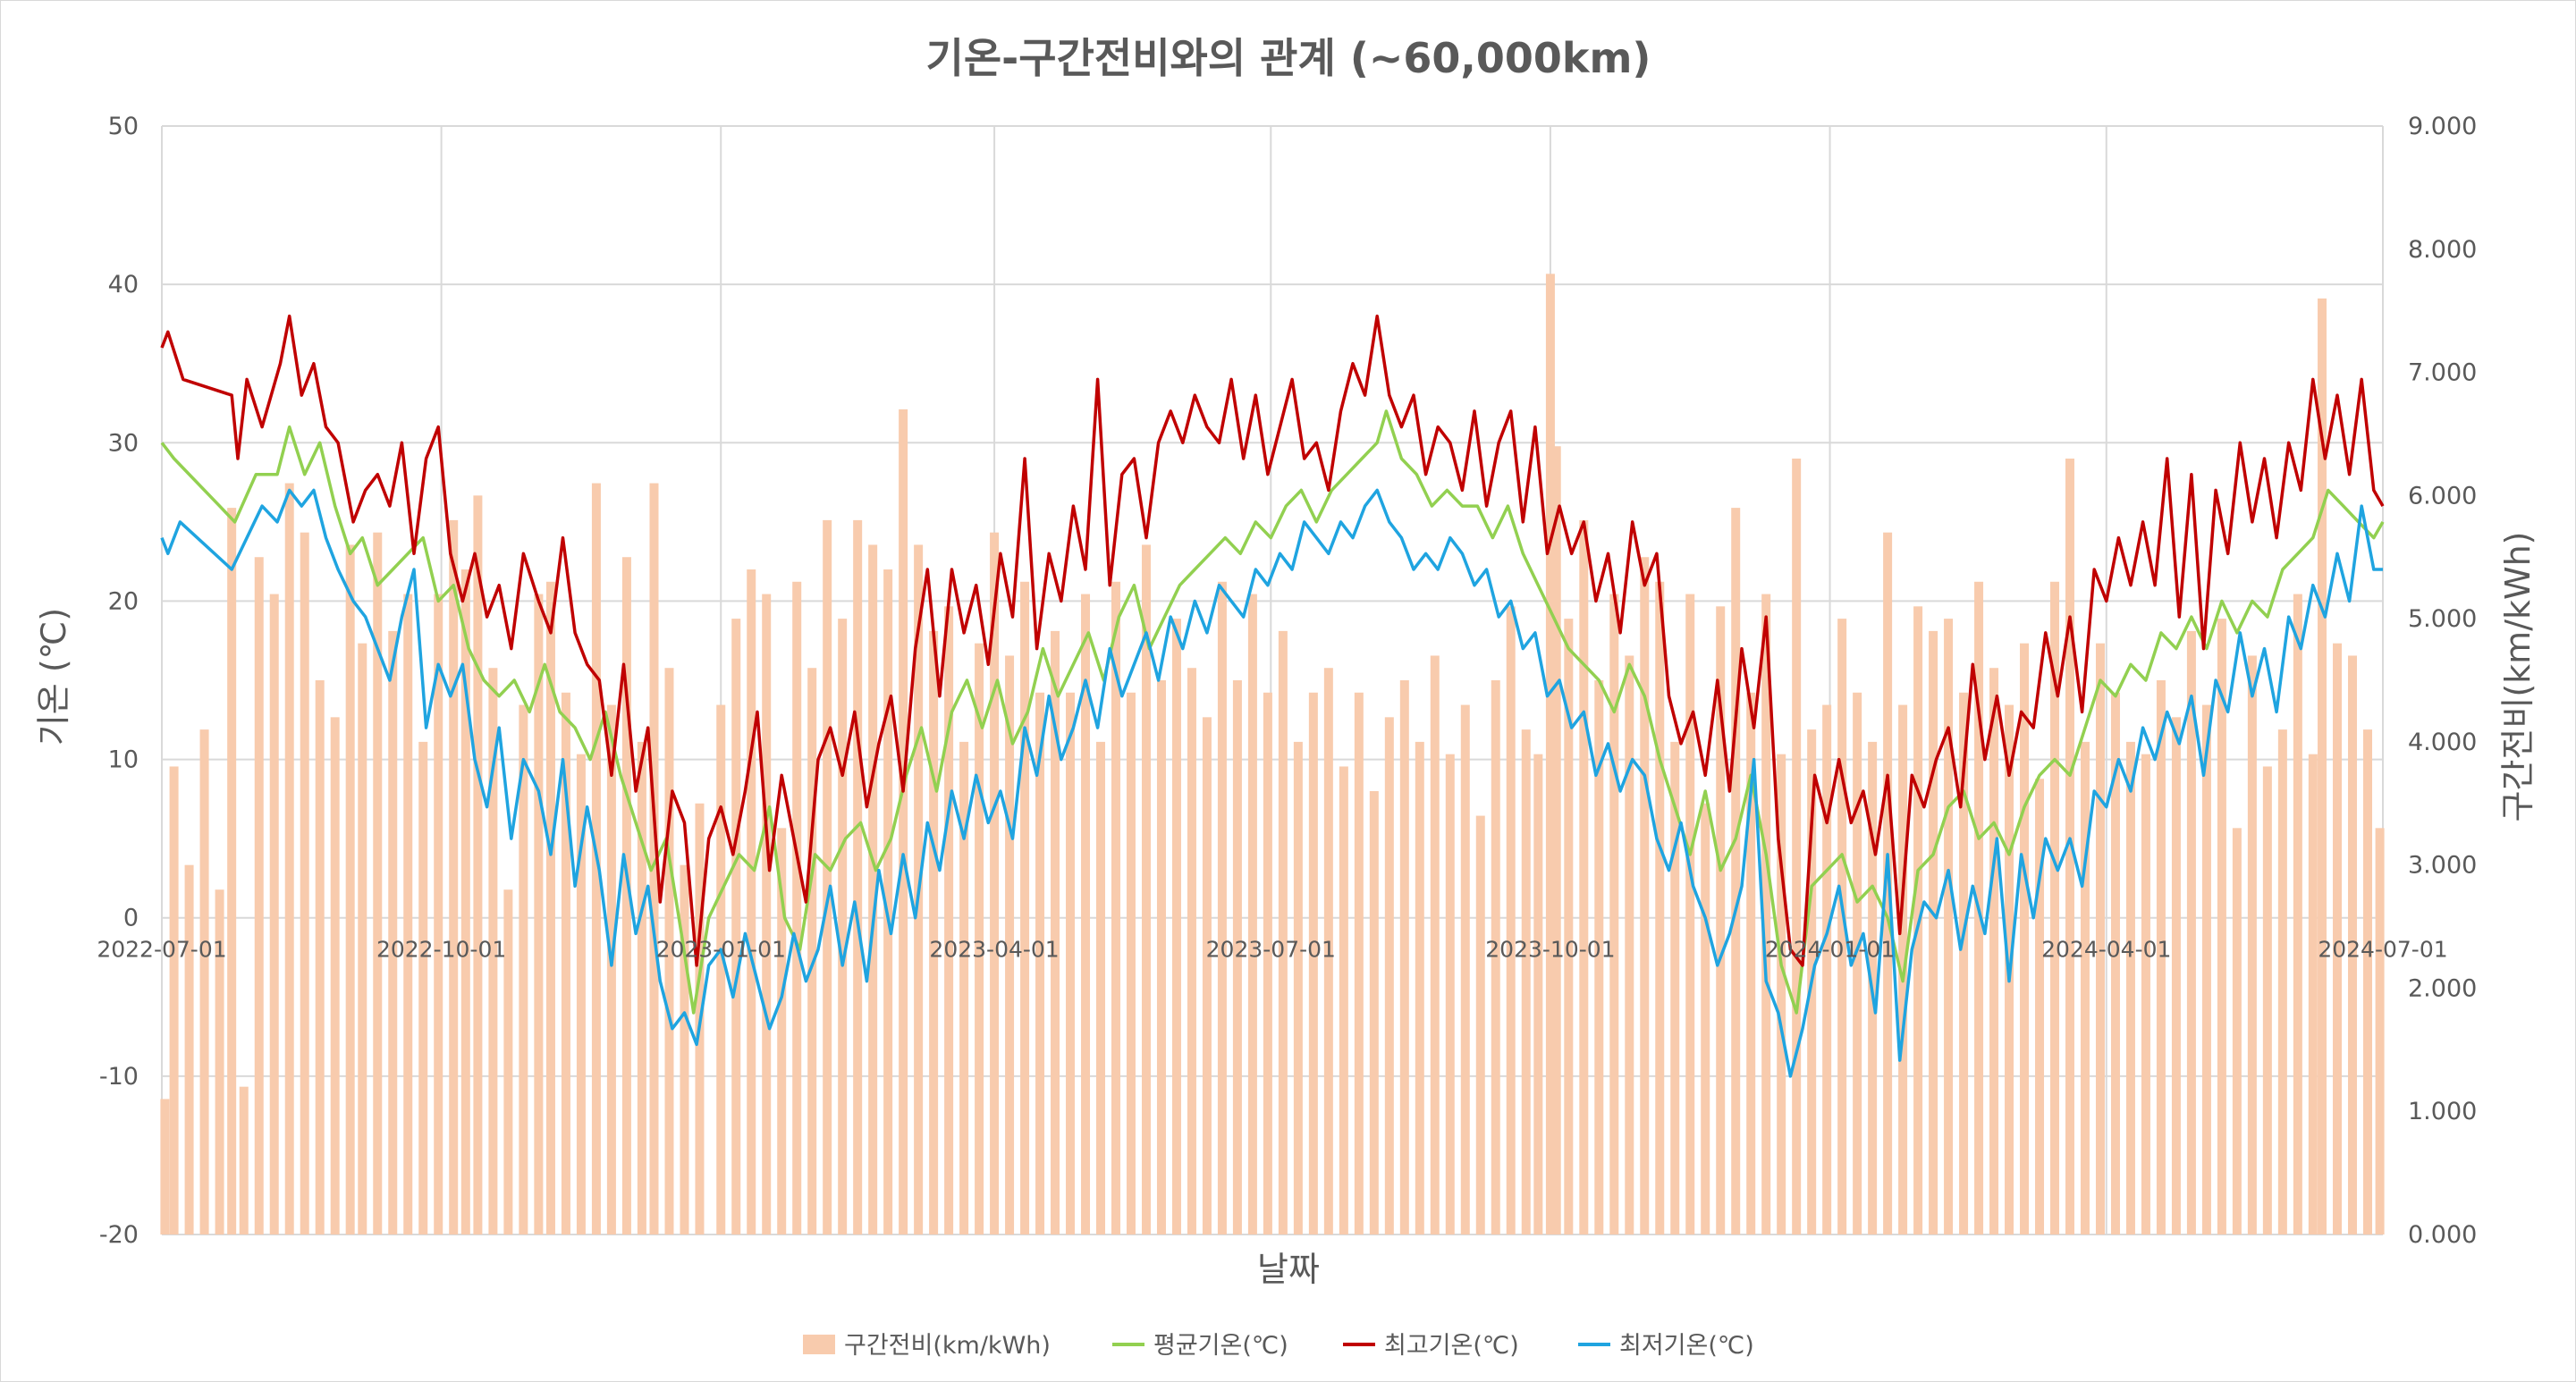  I want to click on right-tick-label: 8.000, so click(2442, 250).